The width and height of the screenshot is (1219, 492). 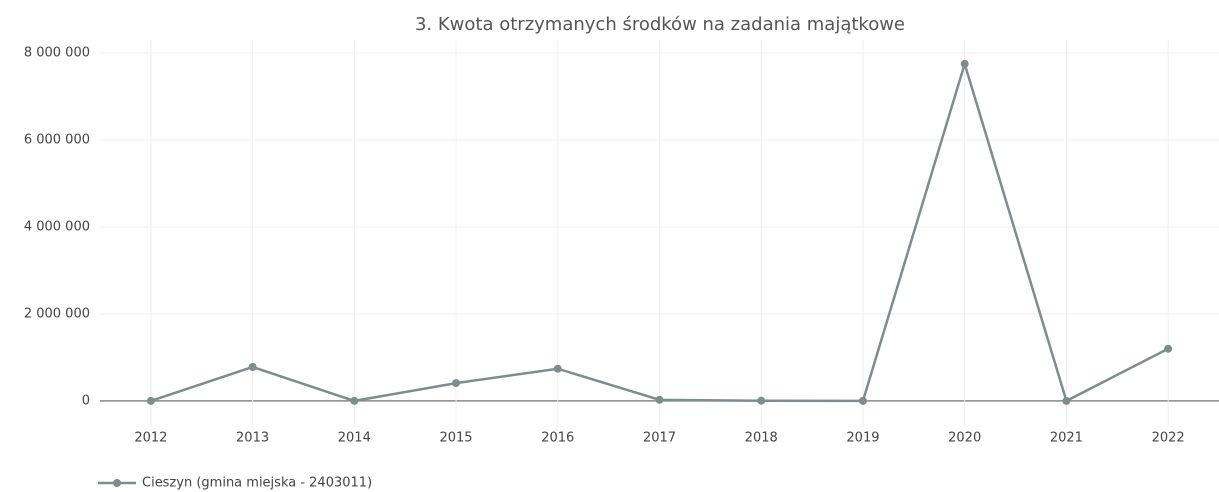 What do you see at coordinates (1066, 438) in the screenshot?
I see `x-tick-label: 2021` at bounding box center [1066, 438].